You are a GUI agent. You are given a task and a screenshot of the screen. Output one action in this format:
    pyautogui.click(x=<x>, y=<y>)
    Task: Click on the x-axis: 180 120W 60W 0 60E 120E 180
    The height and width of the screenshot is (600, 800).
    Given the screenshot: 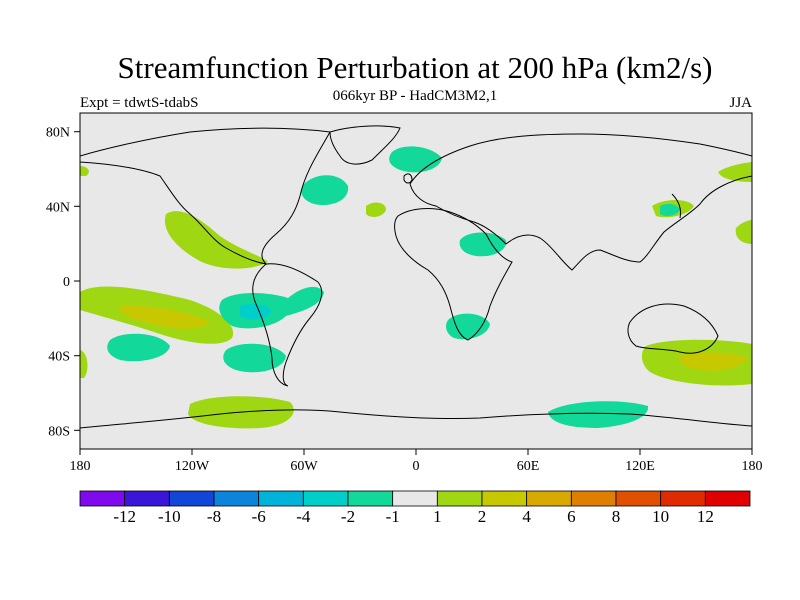 What is the action you would take?
    pyautogui.click(x=416, y=461)
    